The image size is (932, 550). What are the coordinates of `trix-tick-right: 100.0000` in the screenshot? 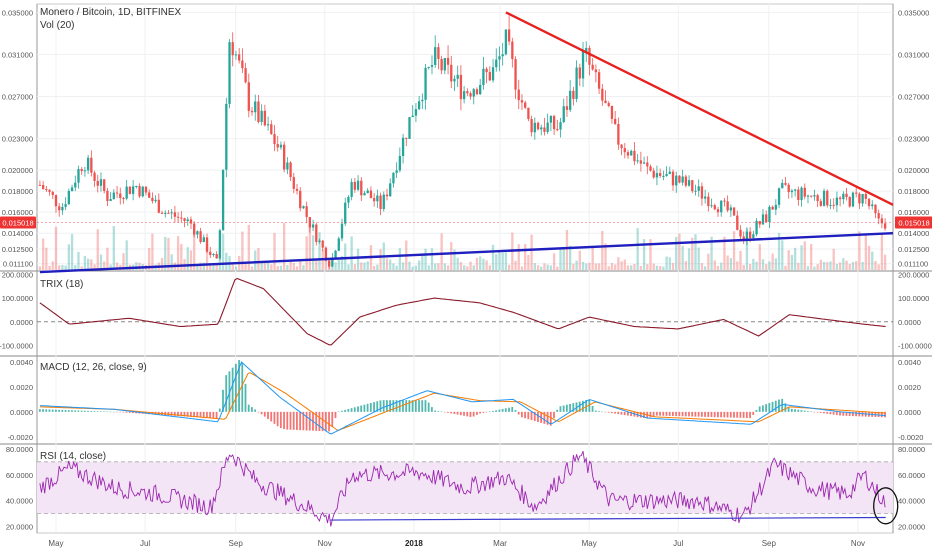 It's located at (913, 298).